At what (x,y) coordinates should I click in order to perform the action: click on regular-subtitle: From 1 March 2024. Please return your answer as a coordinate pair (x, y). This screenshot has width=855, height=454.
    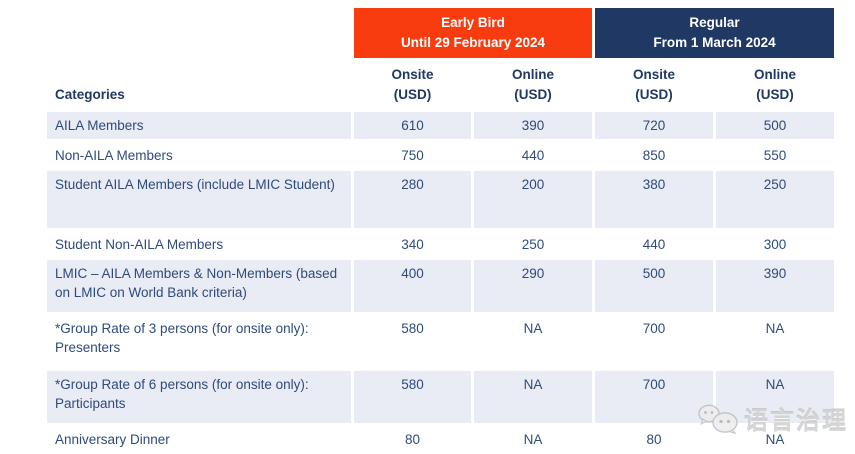
    Looking at the image, I should click on (714, 42).